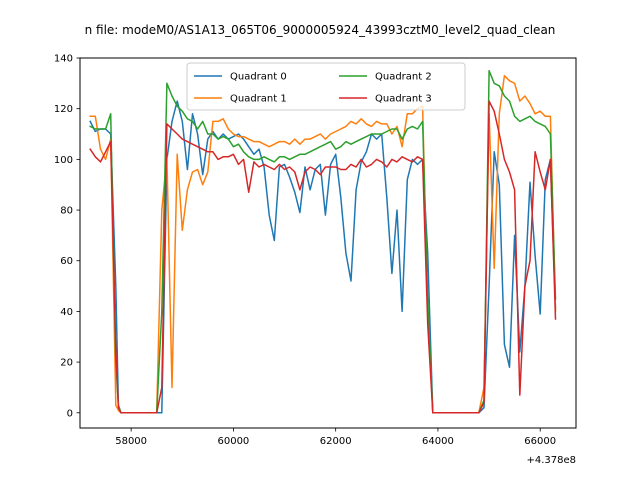  I want to click on y-axis: 0 20 40 60 80 100 120 140, so click(67, 236).